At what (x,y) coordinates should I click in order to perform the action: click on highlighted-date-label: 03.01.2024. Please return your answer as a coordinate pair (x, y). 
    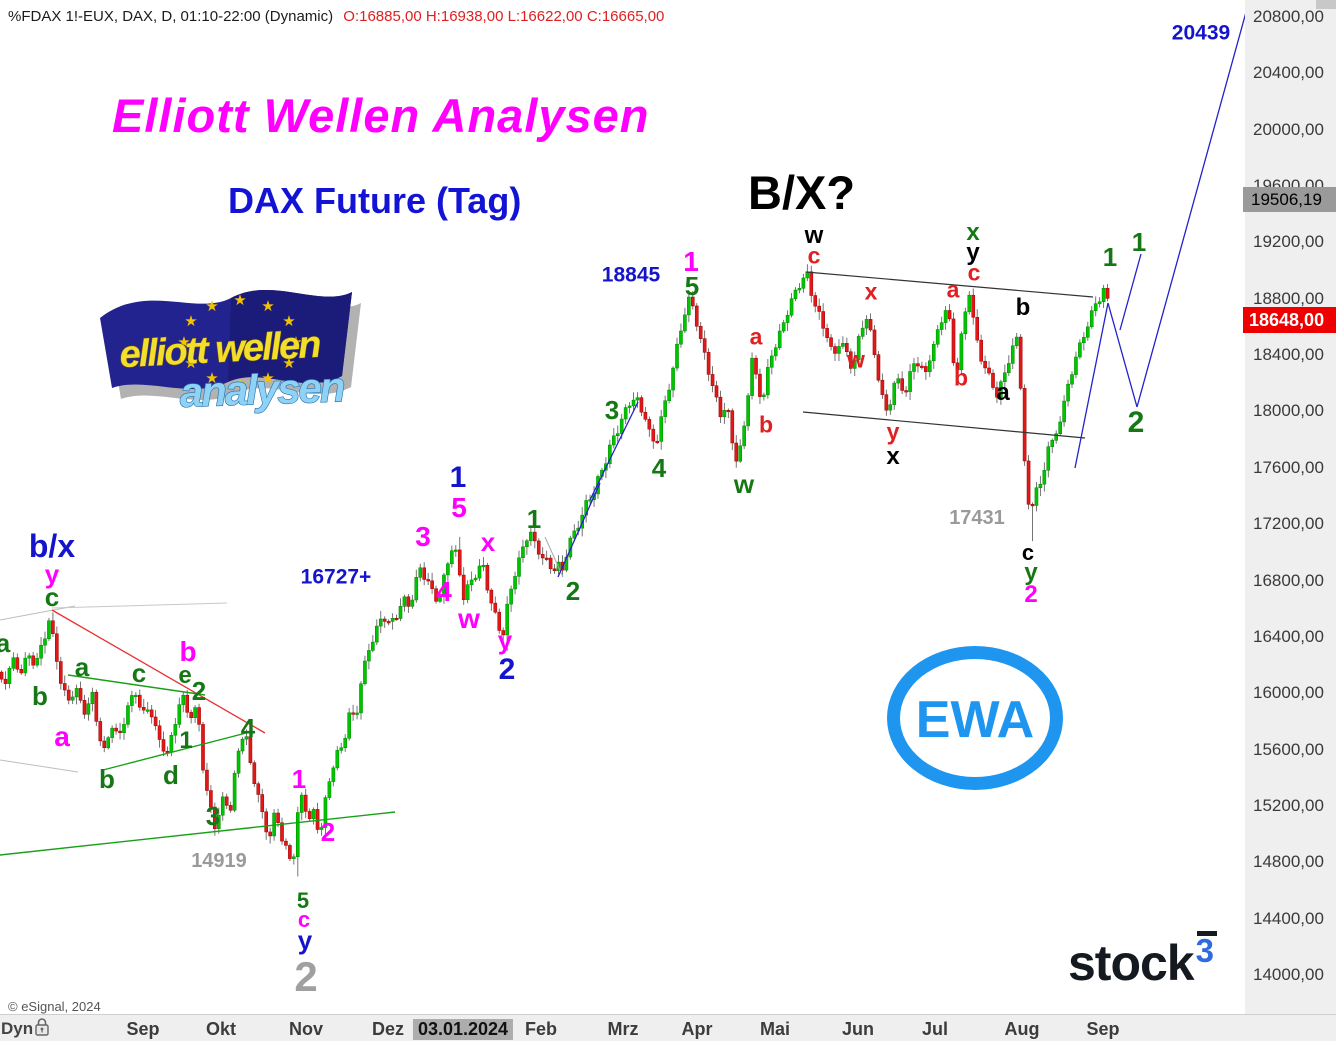
    Looking at the image, I should click on (463, 1029).